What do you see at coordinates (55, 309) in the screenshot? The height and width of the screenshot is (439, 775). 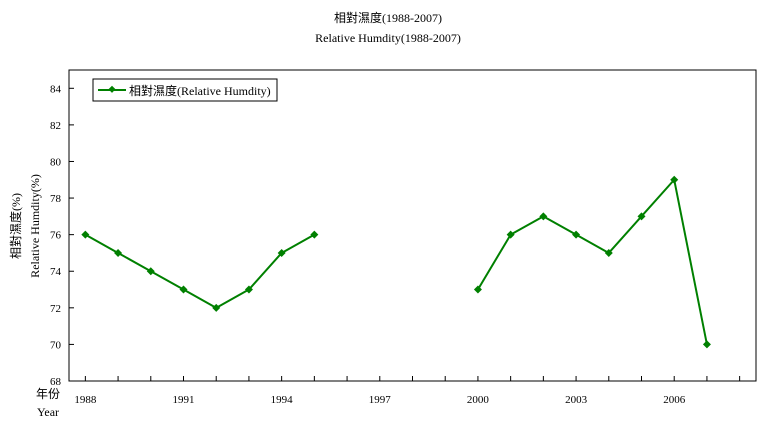 I see `y-tick-label: 72` at bounding box center [55, 309].